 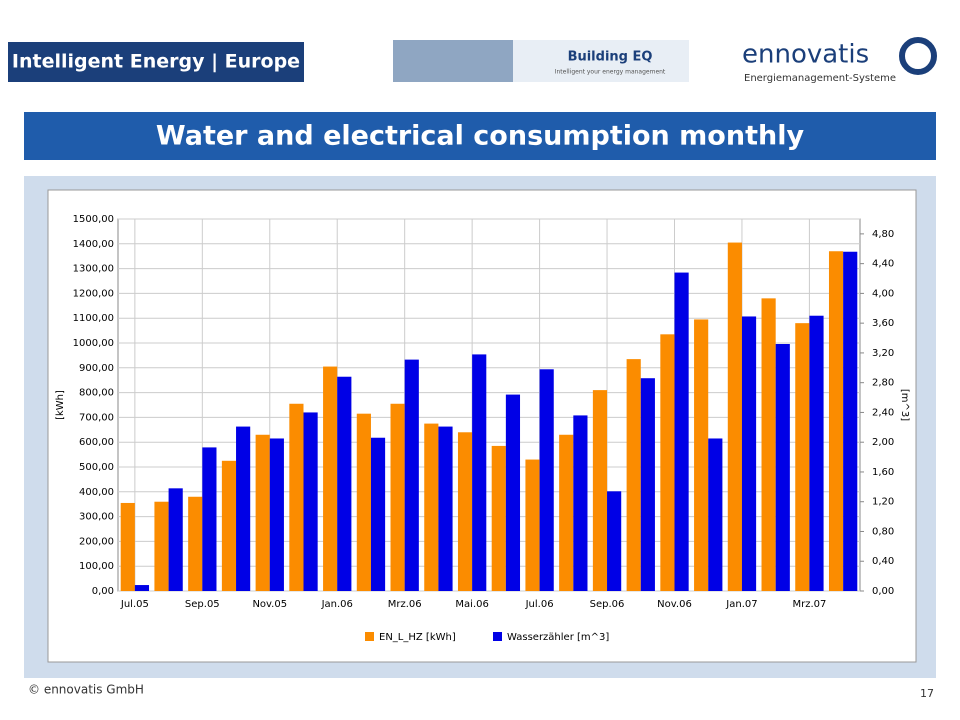 I want to click on y-tick-label: 100,00, so click(x=96, y=566).